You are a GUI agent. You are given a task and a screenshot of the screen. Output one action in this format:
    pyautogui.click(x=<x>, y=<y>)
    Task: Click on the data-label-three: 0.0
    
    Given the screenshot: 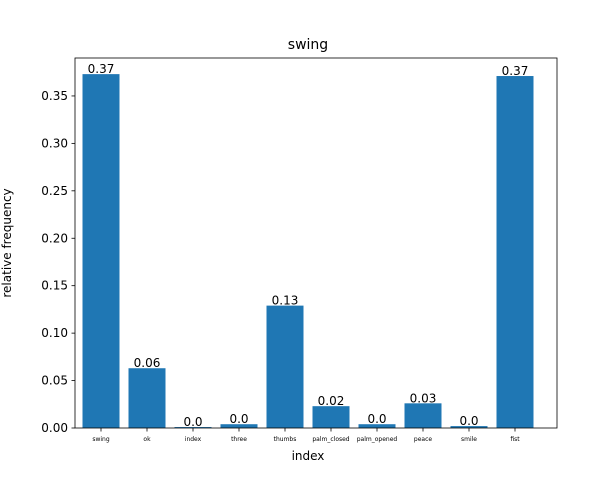 What is the action you would take?
    pyautogui.click(x=238, y=419)
    